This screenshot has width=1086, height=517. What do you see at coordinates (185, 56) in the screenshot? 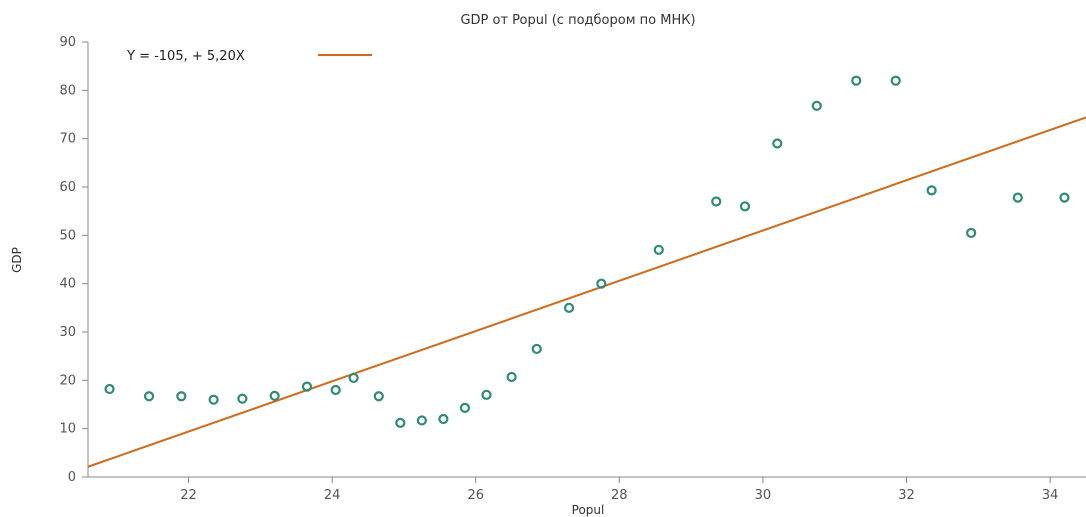
I see `legend-label: Y = -105, + 5,20X` at bounding box center [185, 56].